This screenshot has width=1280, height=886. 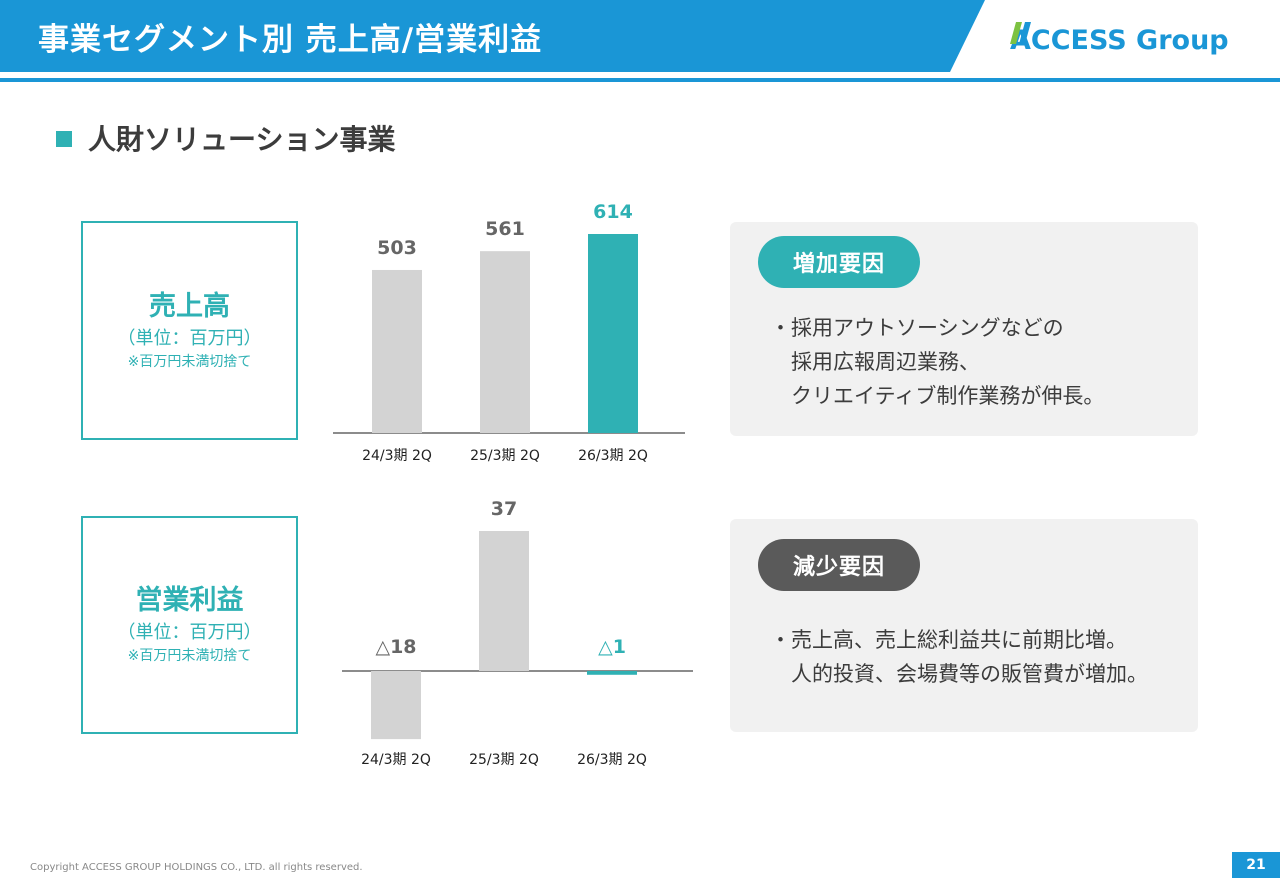 I want to click on profit-chart: △18 24/3期 2Q 37 25/3期 2Q △1 26/3期 2Q, so click(x=520, y=635).